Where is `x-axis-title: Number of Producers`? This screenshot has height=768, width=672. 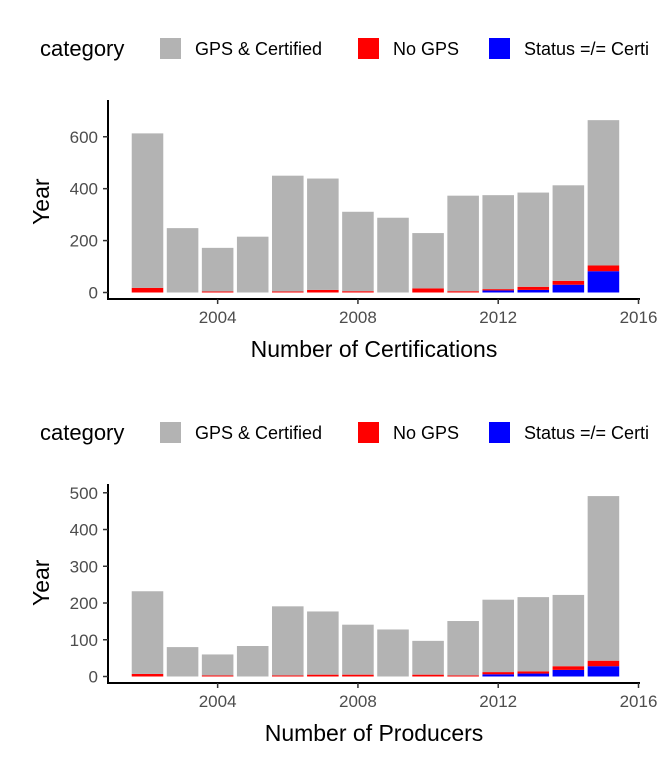
x-axis-title: Number of Producers is located at coordinates (374, 733).